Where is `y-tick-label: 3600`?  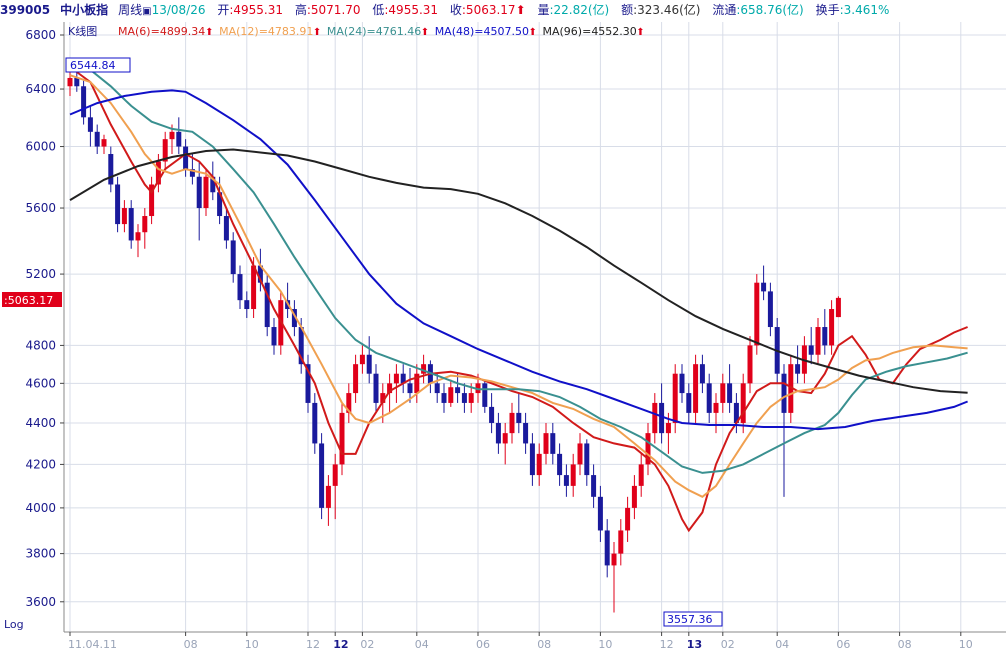
y-tick-label: 3600 is located at coordinates (40, 602).